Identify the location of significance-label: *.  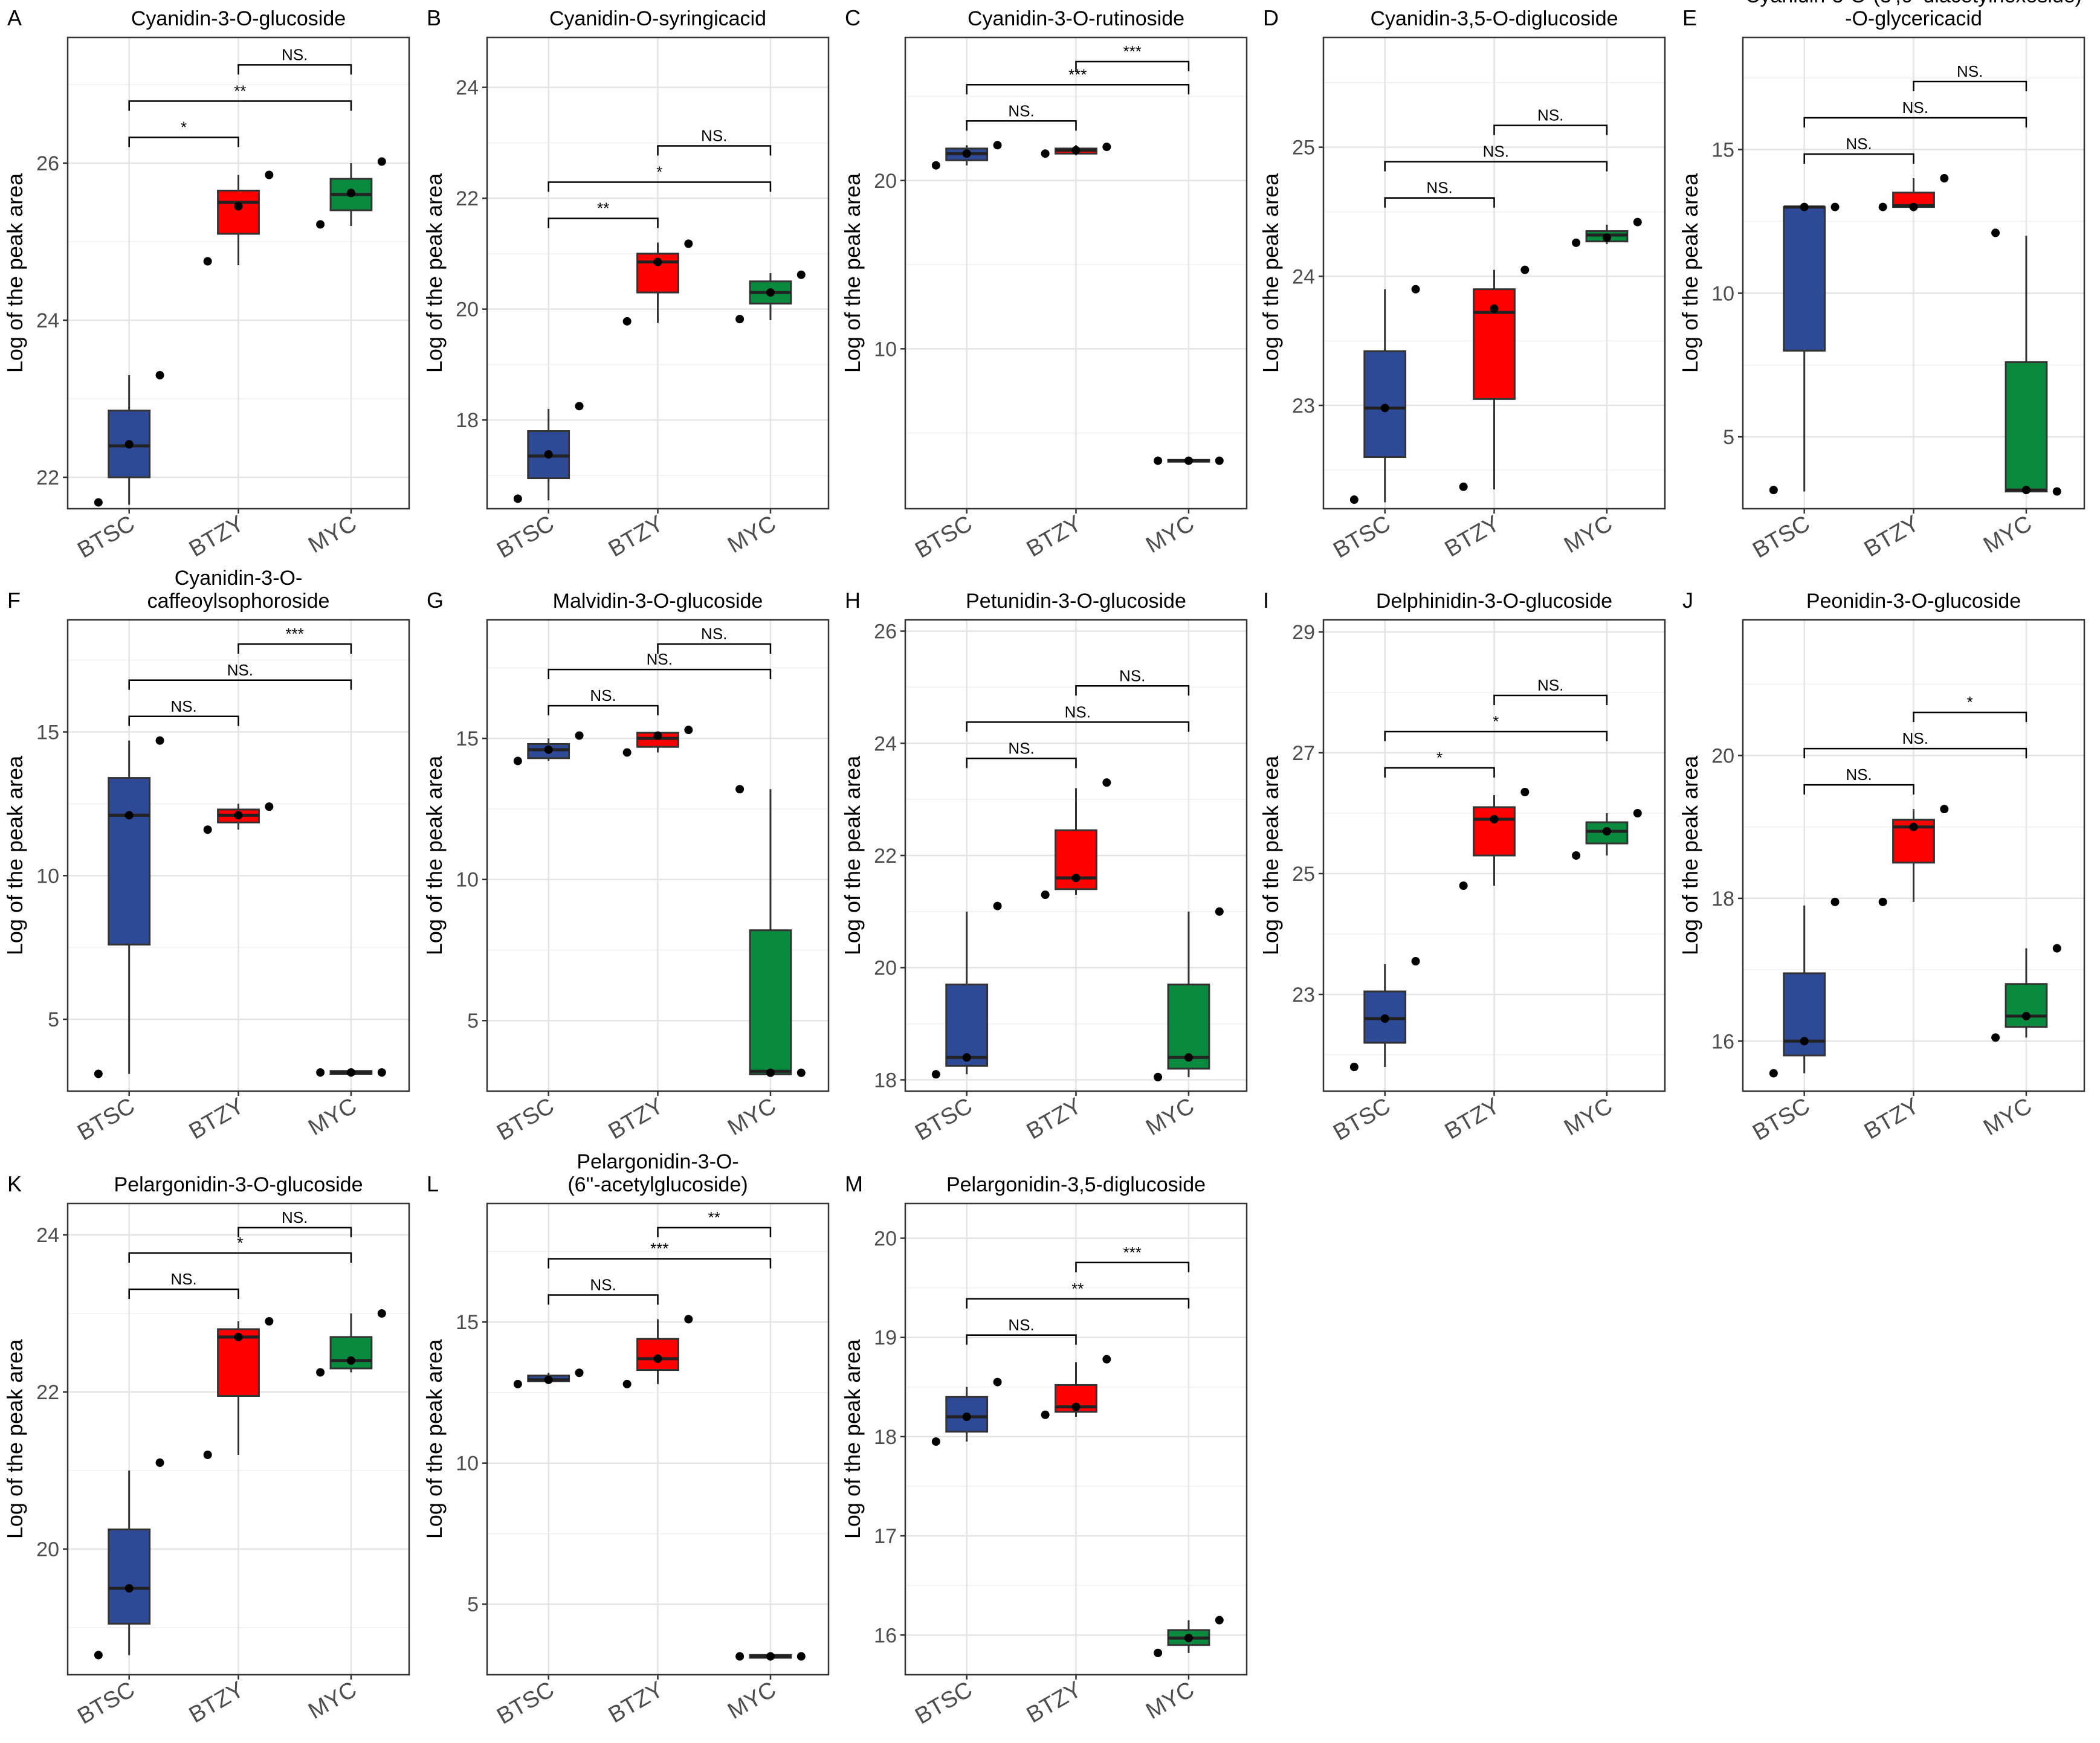
(1496, 721).